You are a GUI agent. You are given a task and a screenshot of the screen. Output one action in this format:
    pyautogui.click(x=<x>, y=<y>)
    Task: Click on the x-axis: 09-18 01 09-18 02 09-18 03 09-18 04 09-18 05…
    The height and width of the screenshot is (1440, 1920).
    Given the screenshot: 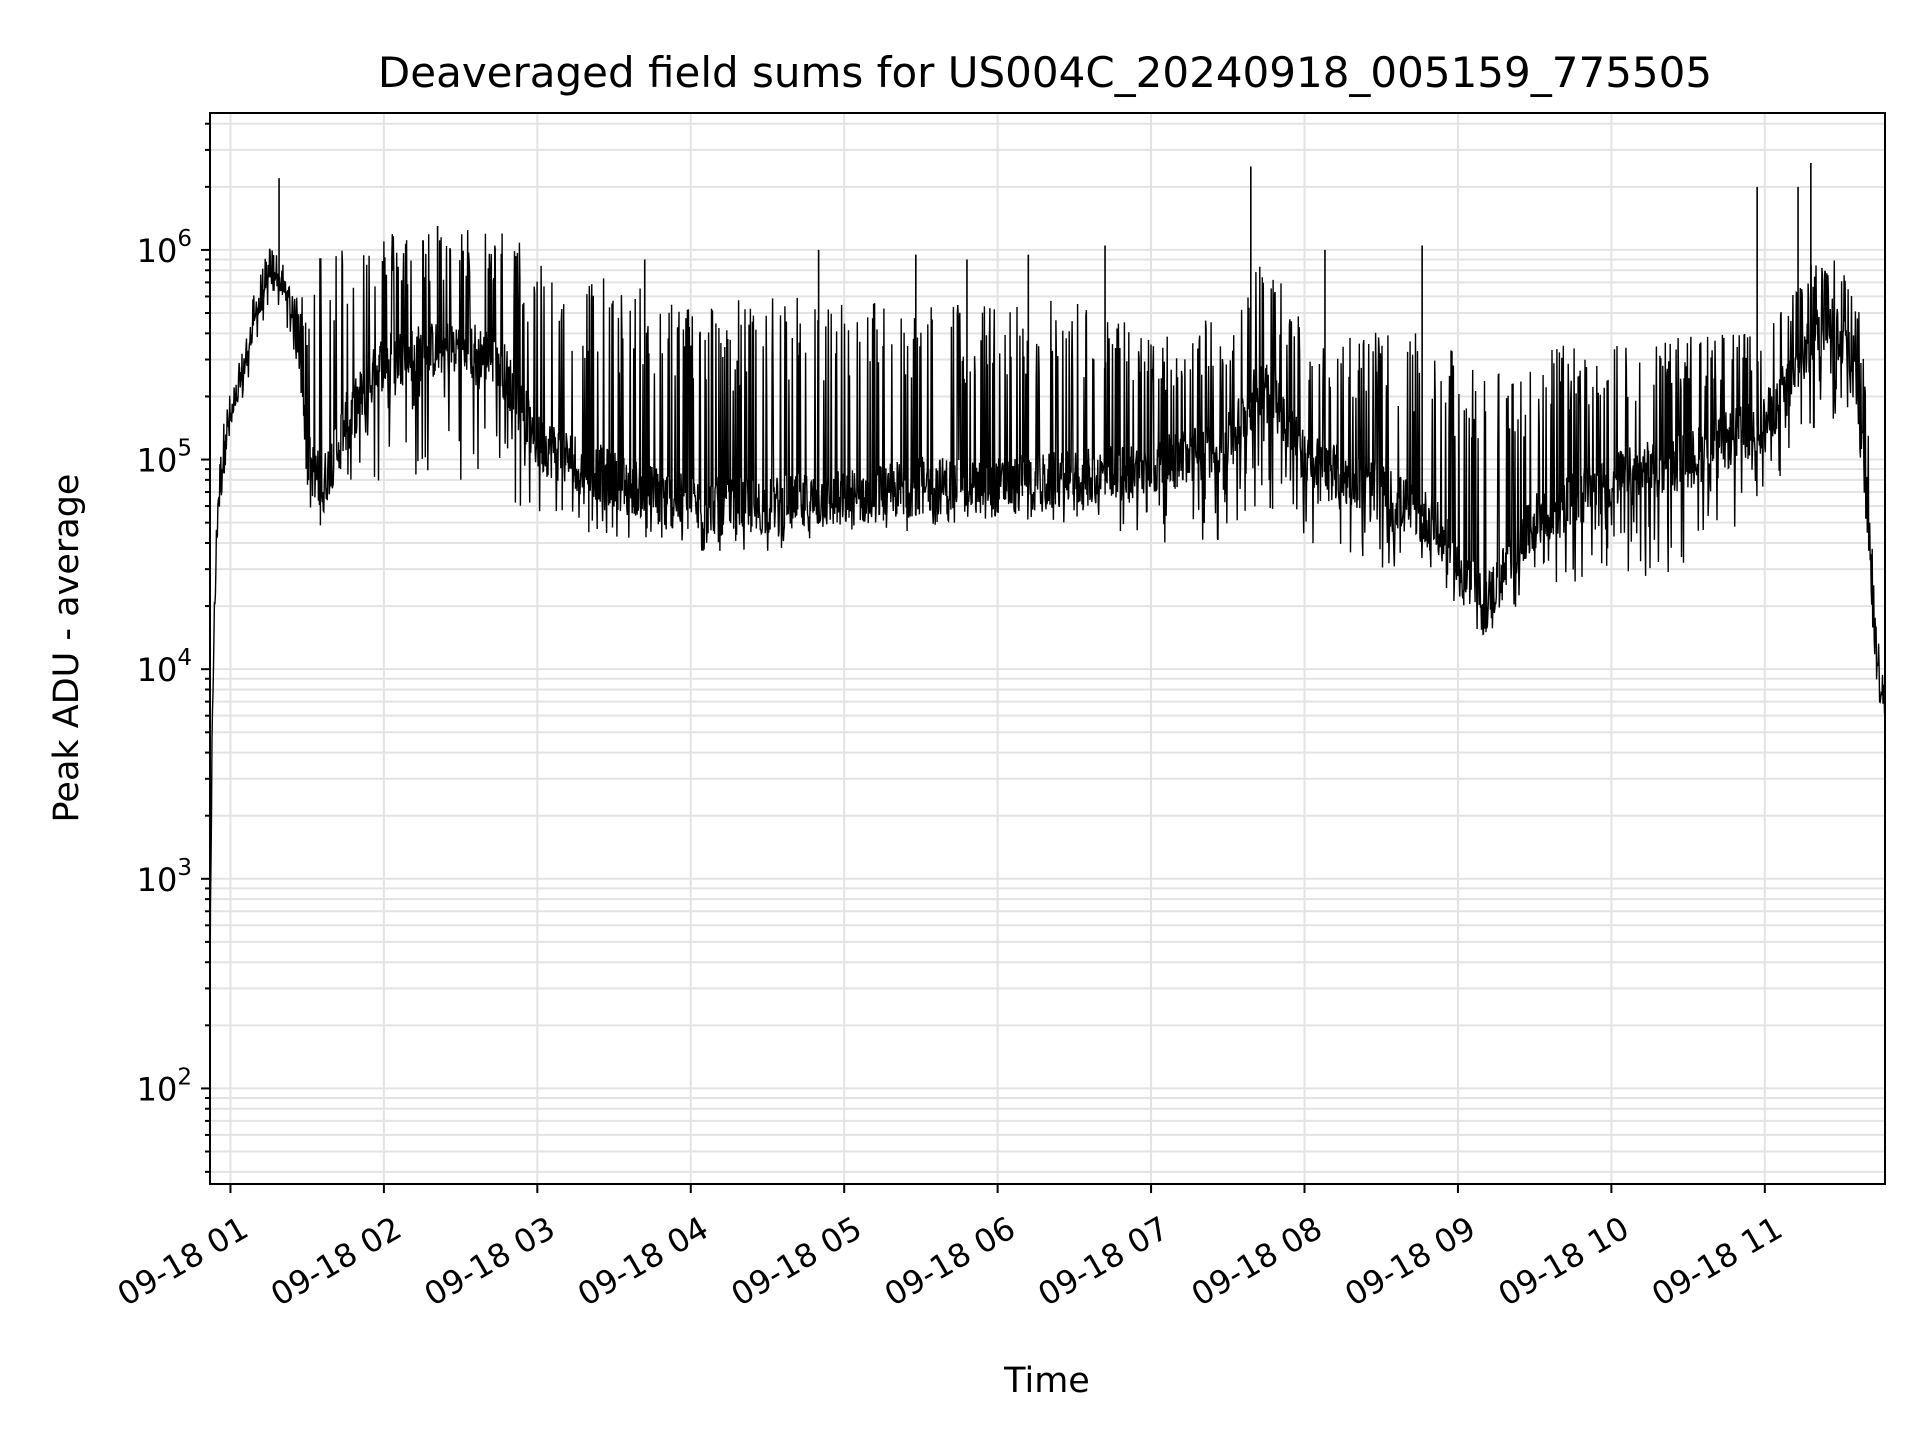 What is the action you would take?
    pyautogui.click(x=950, y=1249)
    